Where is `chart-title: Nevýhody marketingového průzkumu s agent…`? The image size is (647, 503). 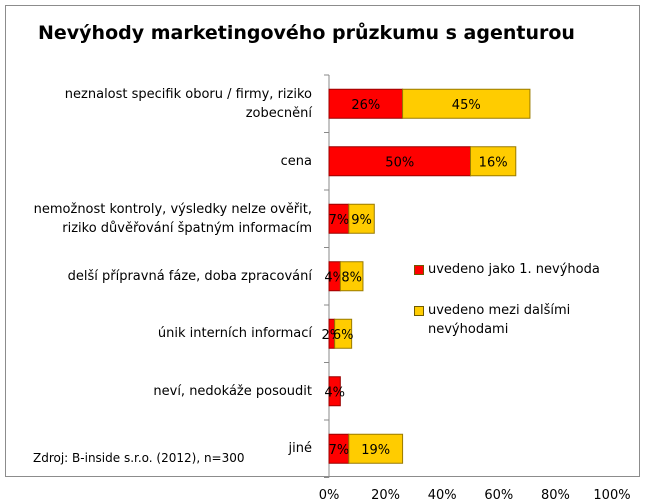 chart-title: Nevýhody marketingového průzkumu s agent… is located at coordinates (306, 33).